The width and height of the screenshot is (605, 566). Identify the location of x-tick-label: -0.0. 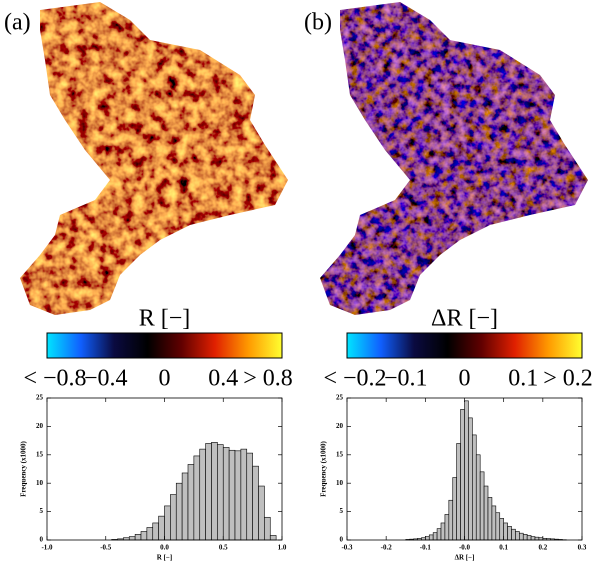
(465, 548).